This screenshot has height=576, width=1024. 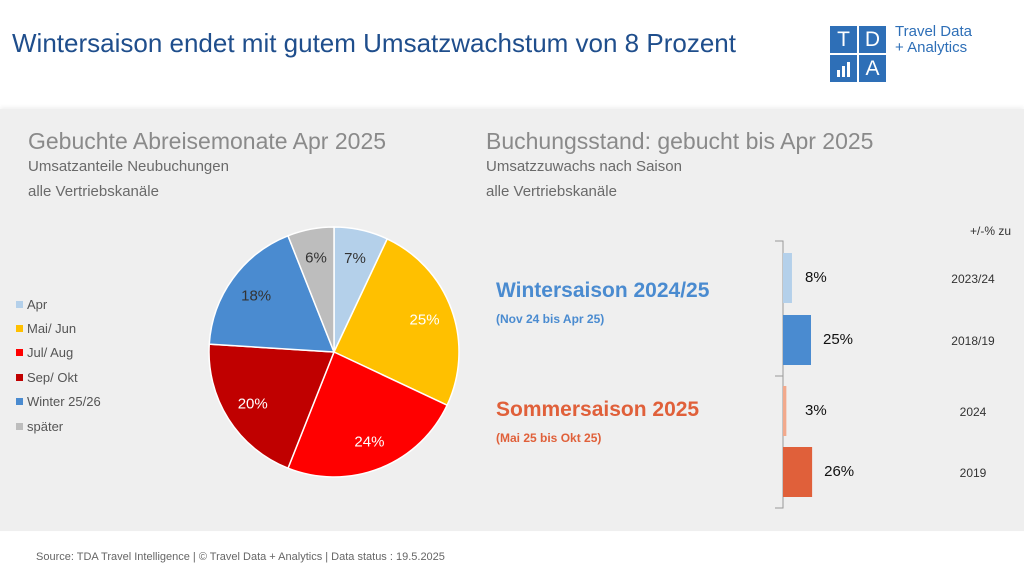 I want to click on pie-slice-label-5: 6%, so click(x=316, y=257).